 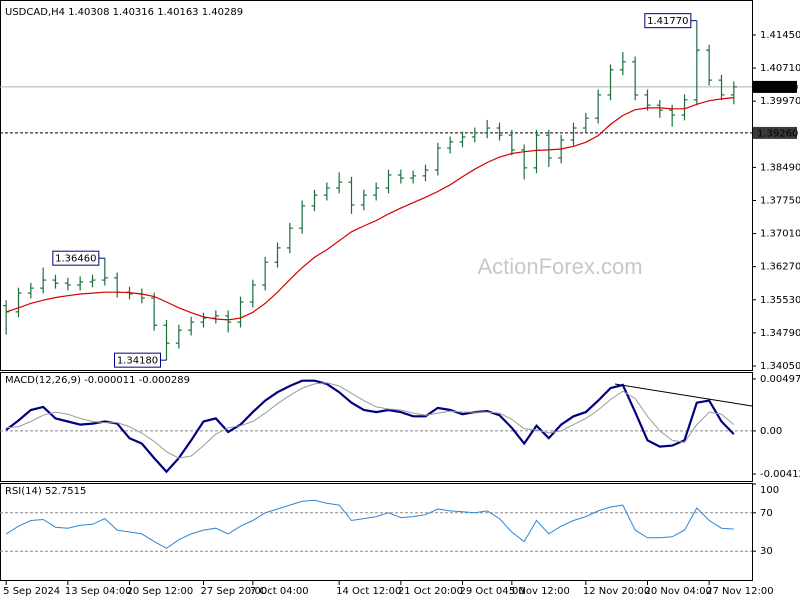 I want to click on y-tick-label: 1.36270, so click(x=780, y=267).